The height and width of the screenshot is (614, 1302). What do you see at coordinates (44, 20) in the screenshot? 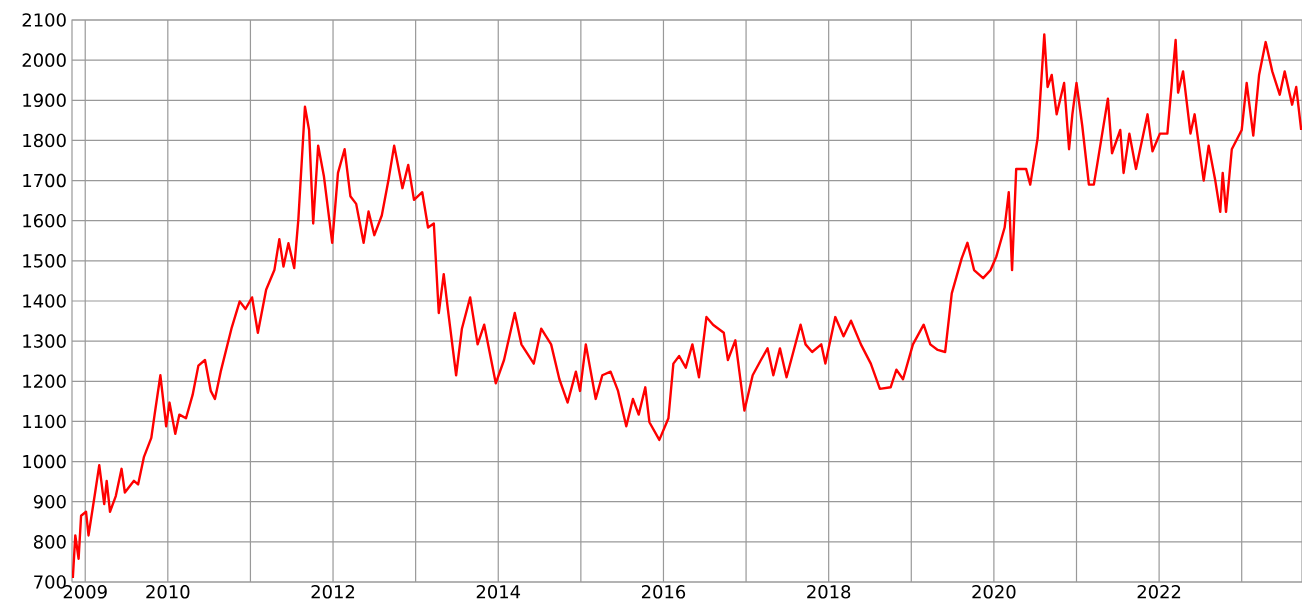
I see `y-tick-label: 2100` at bounding box center [44, 20].